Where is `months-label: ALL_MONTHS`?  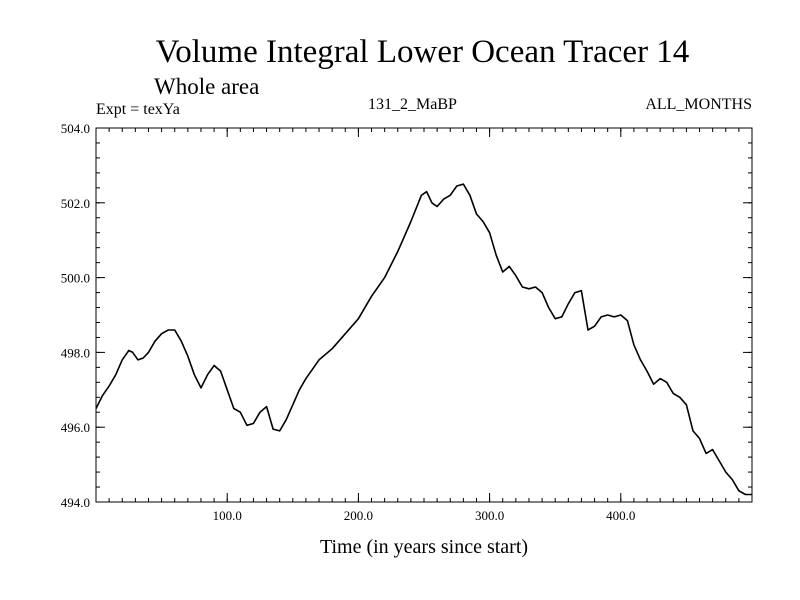
months-label: ALL_MONTHS is located at coordinates (698, 104).